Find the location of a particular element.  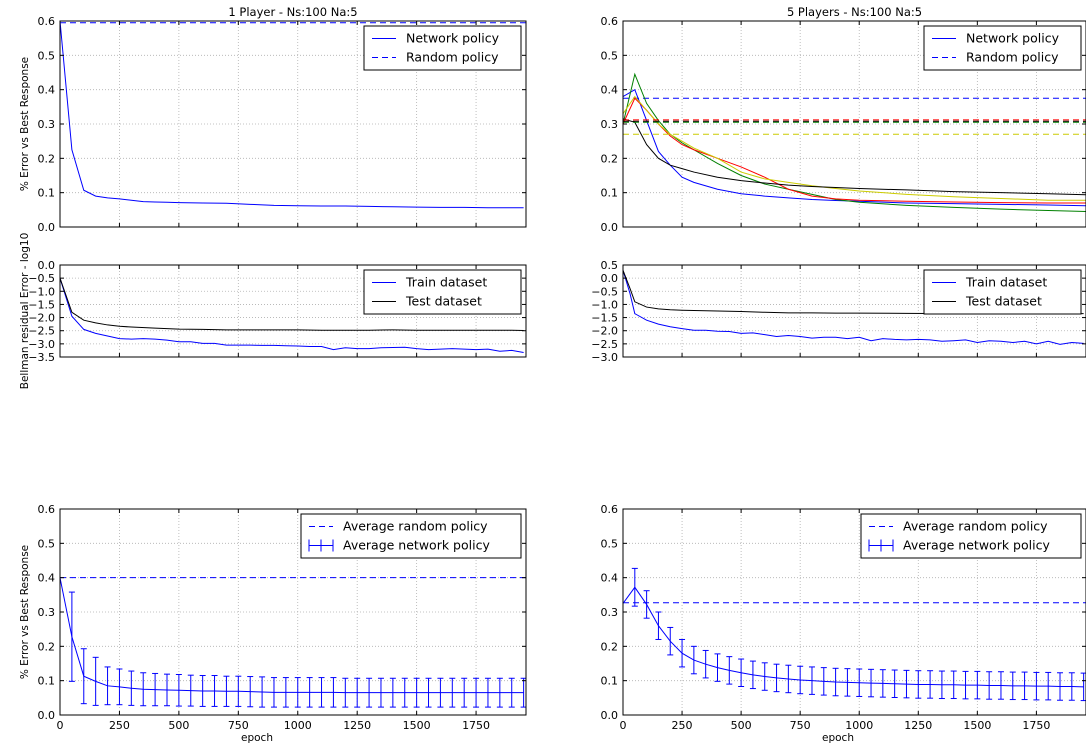

legend-entry: Train dataset is located at coordinates (429, 282).